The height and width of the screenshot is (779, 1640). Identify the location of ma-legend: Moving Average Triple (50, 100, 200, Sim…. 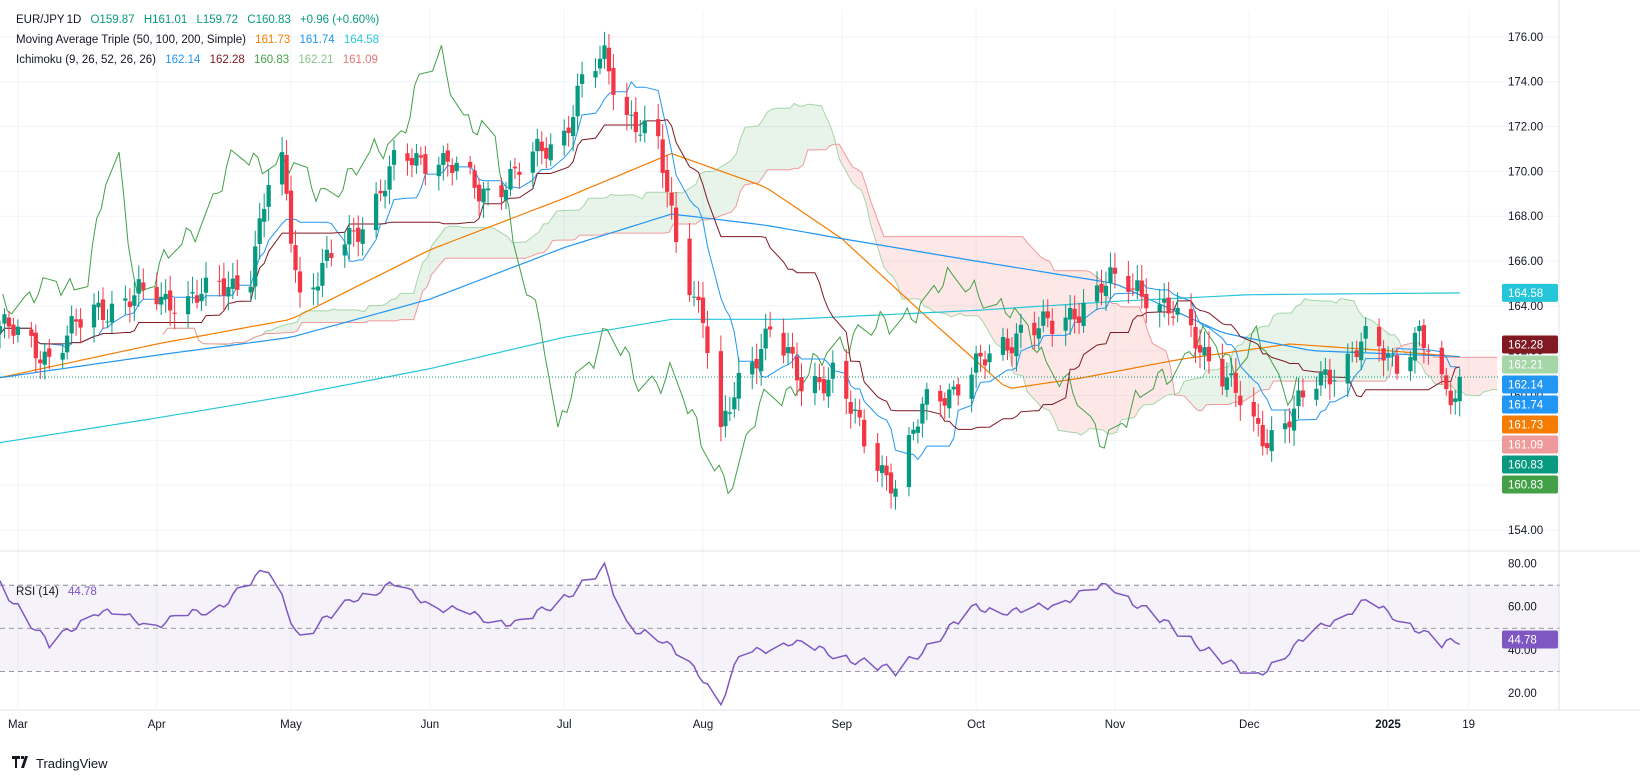
(200, 40).